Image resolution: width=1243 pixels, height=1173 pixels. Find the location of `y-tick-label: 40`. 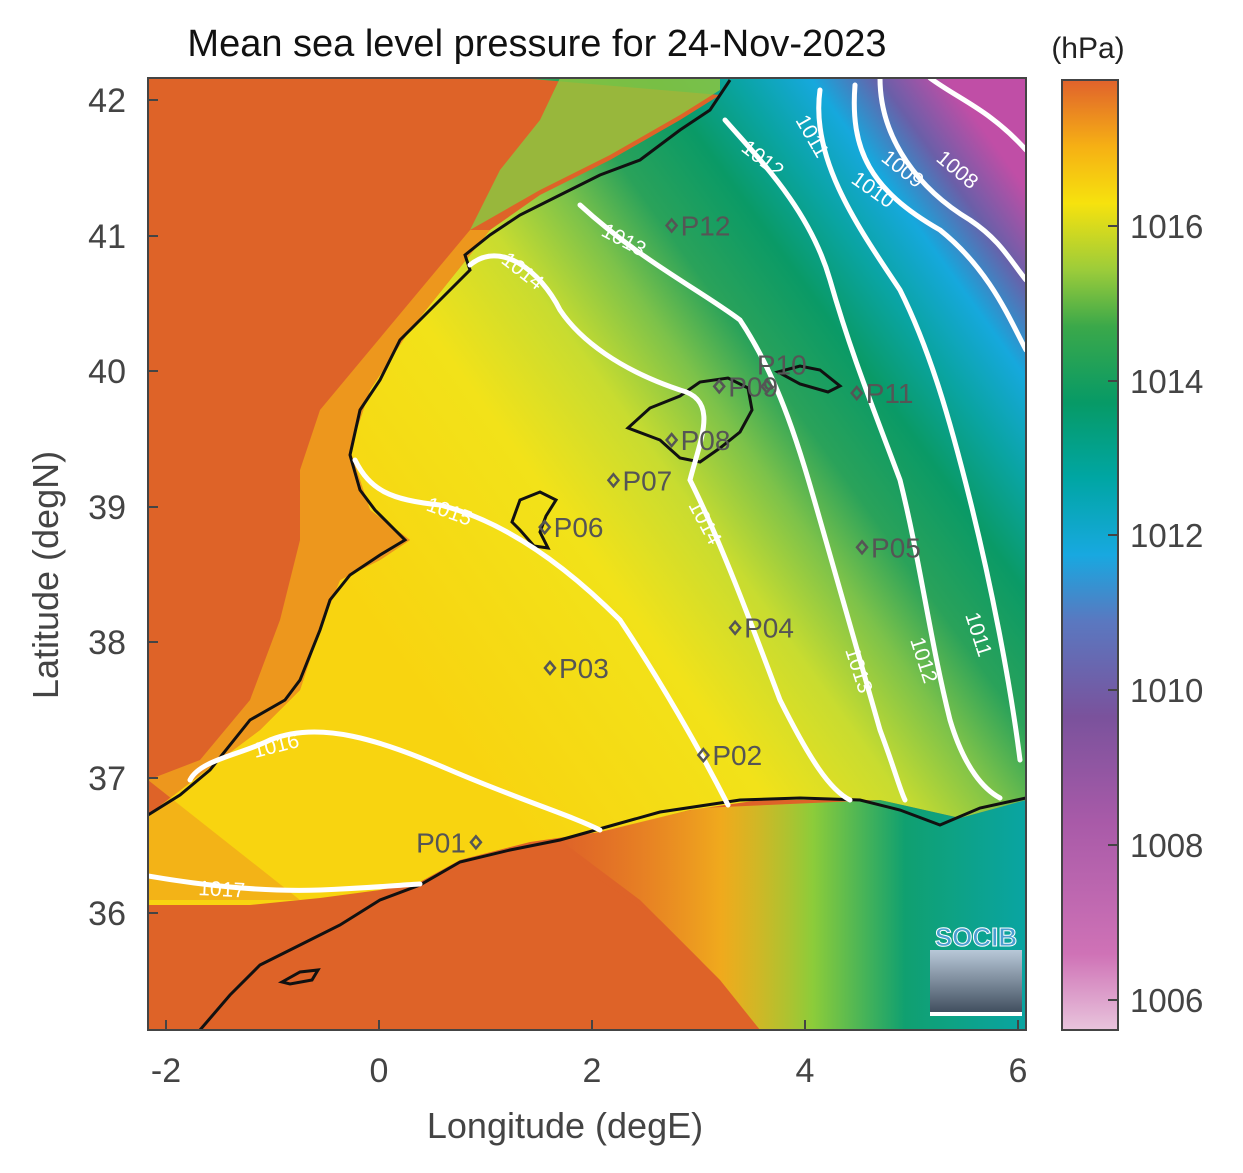

y-tick-label: 40 is located at coordinates (107, 372).